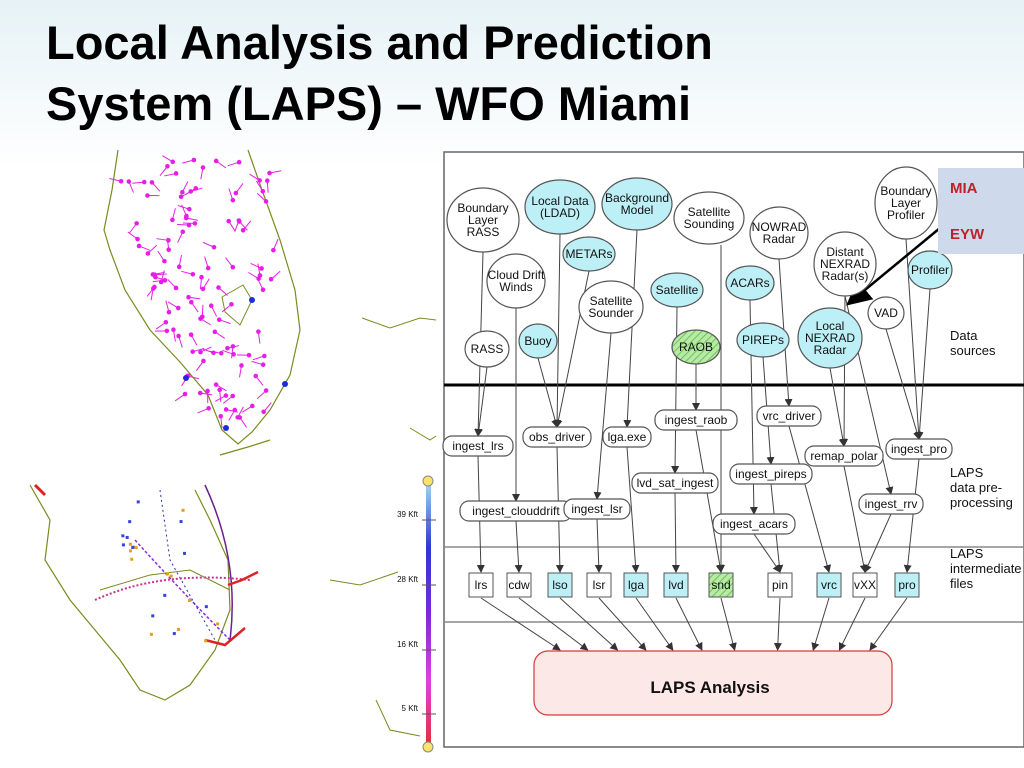  I want to click on process-label: lvd_sat_ingest, so click(675, 483).